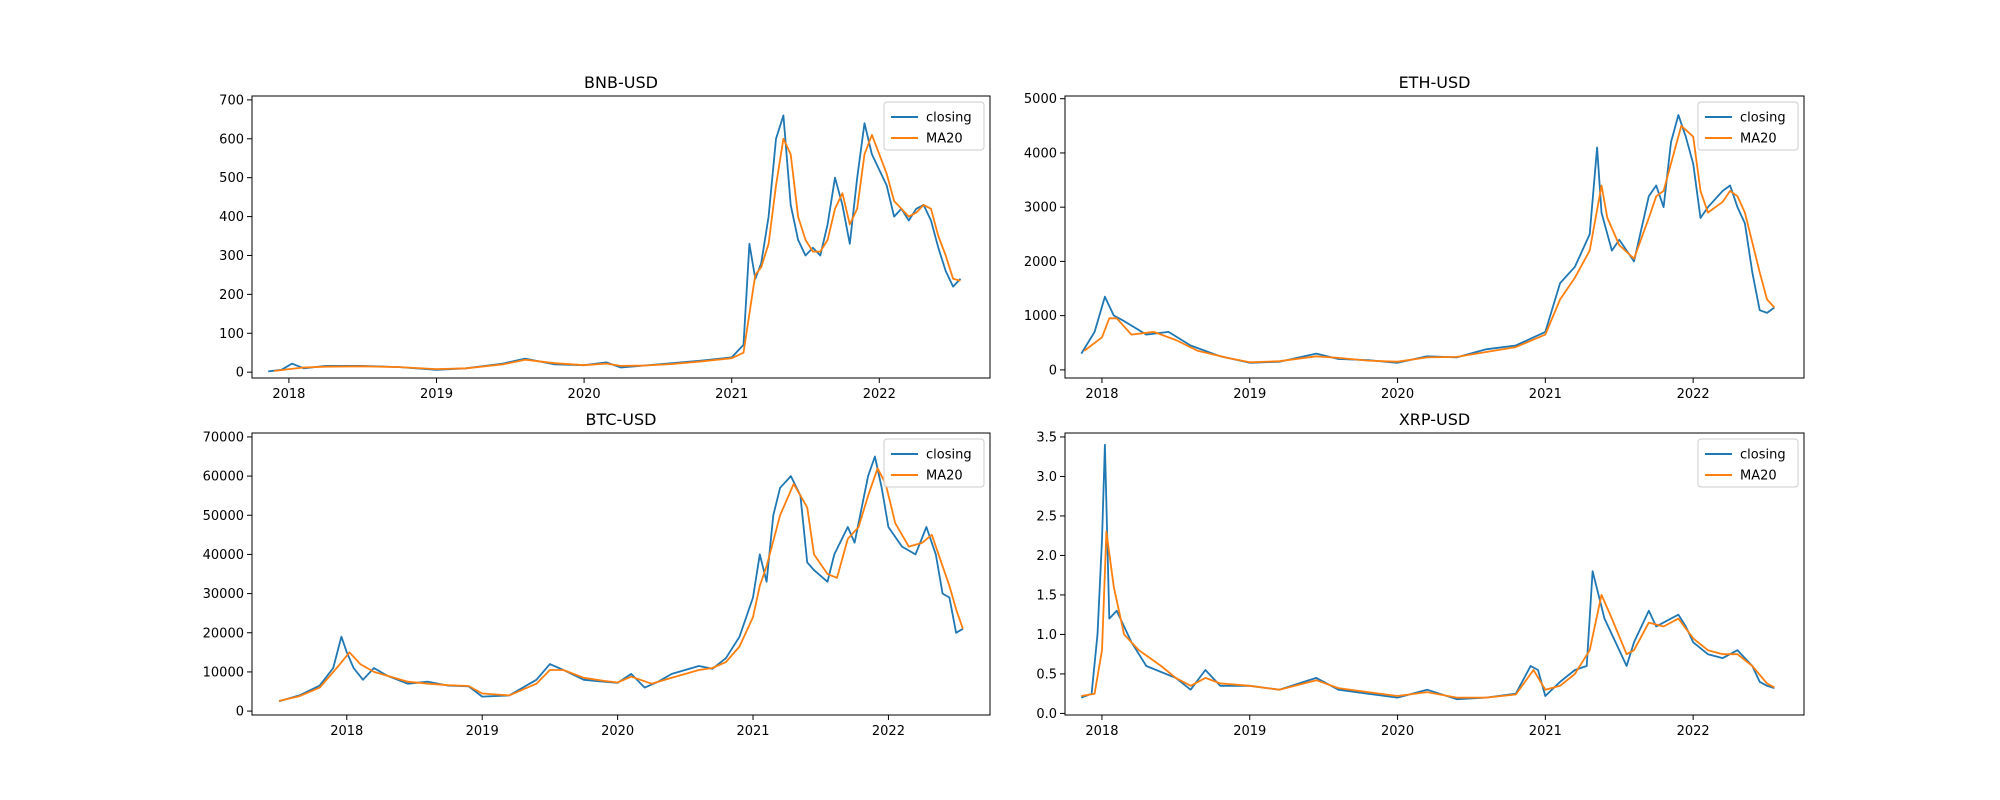 This screenshot has width=2000, height=800. Describe the element at coordinates (231, 178) in the screenshot. I see `y-tick-label: 500` at that location.